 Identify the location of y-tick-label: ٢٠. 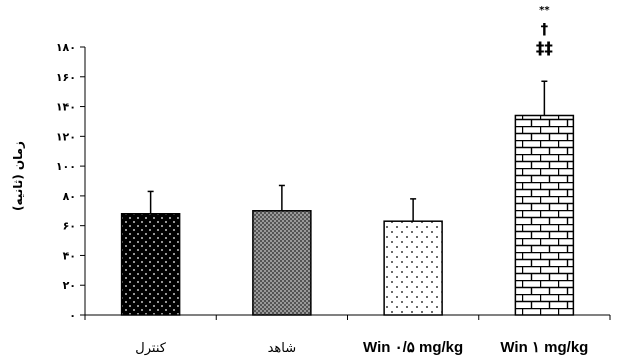
(69, 285).